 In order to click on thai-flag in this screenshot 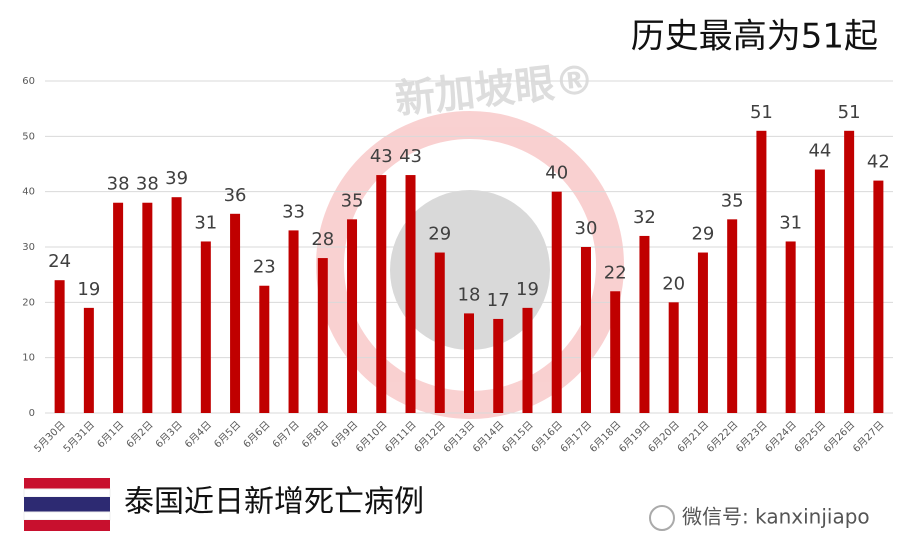, I will do `click(67, 504)`.